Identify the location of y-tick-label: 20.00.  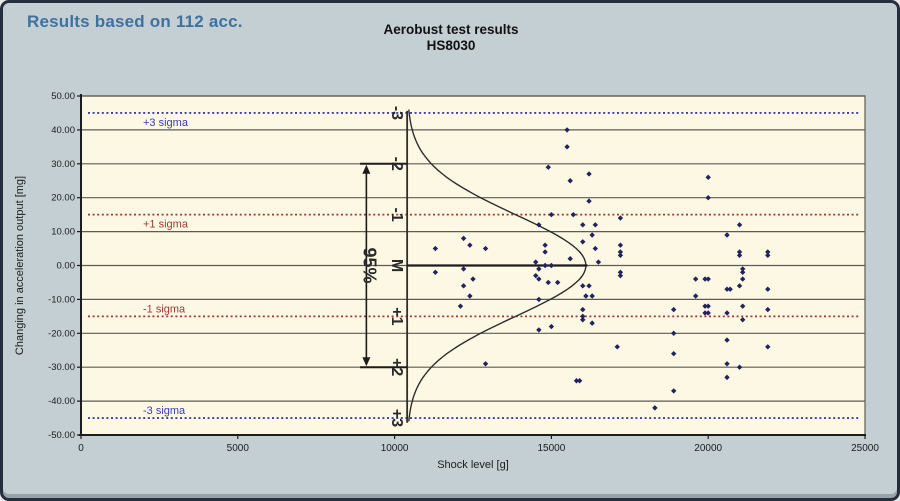
(63, 198).